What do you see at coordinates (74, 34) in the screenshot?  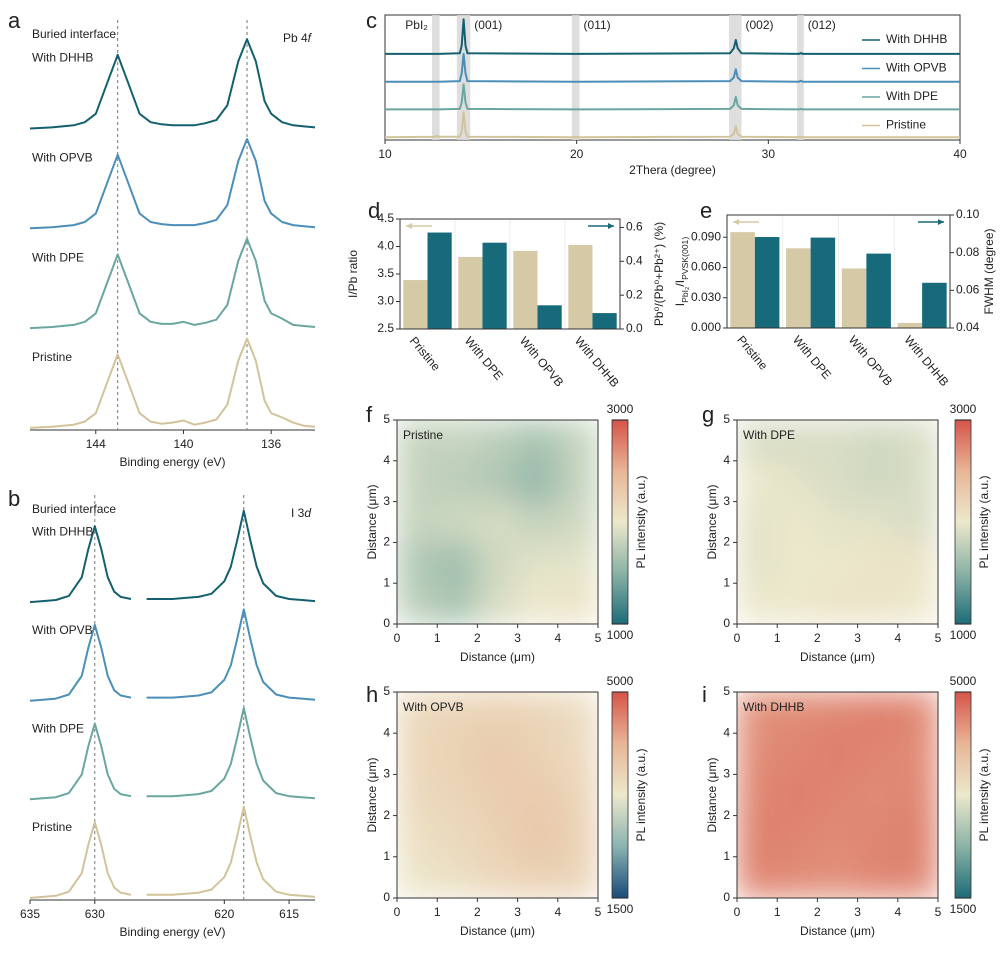 I see `panel-subtitle: Buried interface` at bounding box center [74, 34].